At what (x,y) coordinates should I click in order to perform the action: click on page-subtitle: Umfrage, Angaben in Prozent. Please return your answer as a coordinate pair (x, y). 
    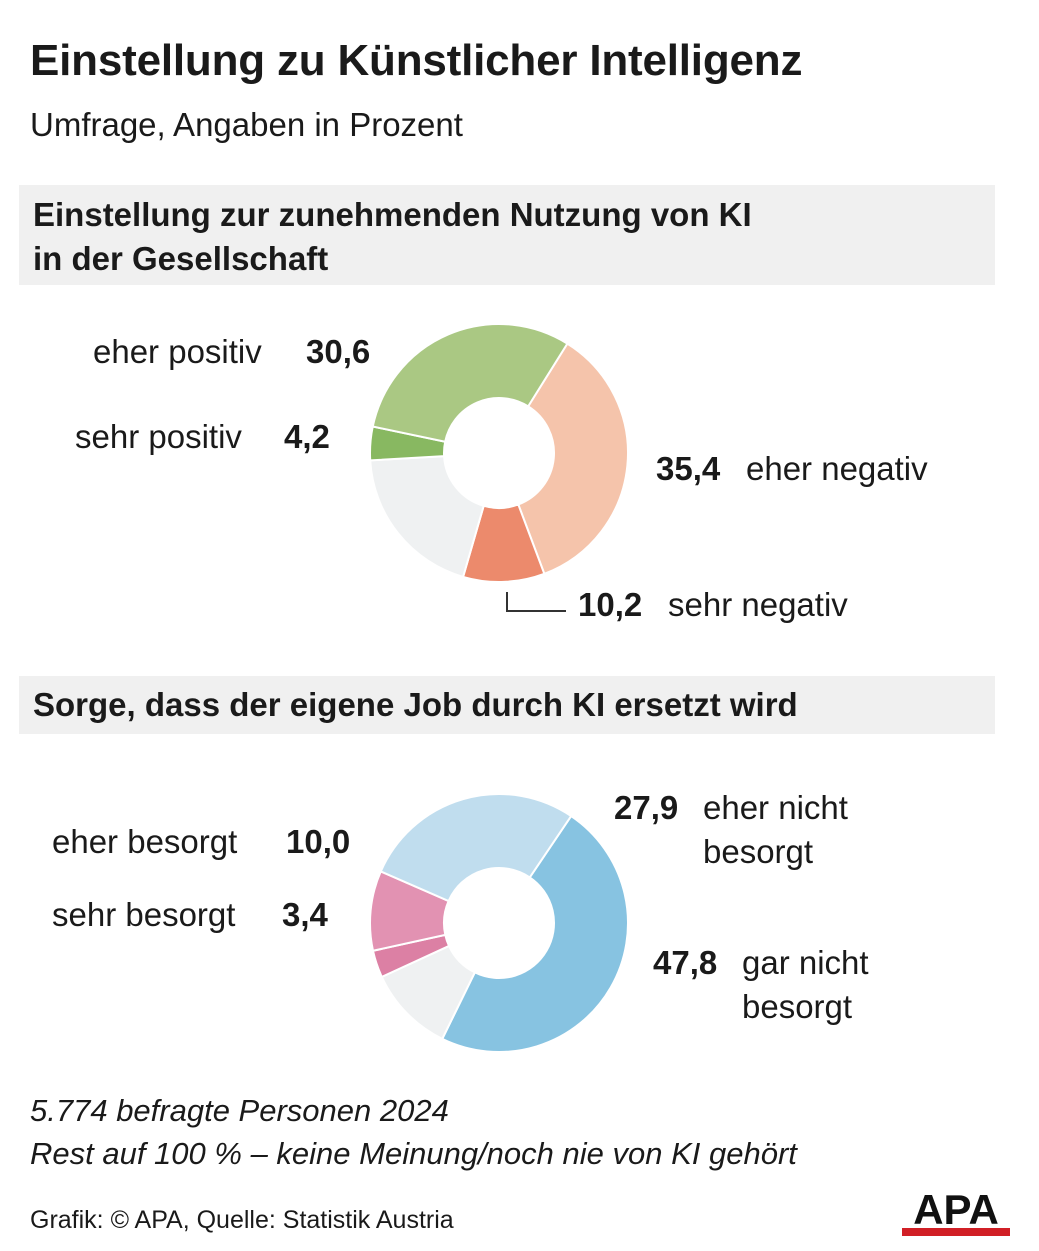
    Looking at the image, I should click on (246, 124).